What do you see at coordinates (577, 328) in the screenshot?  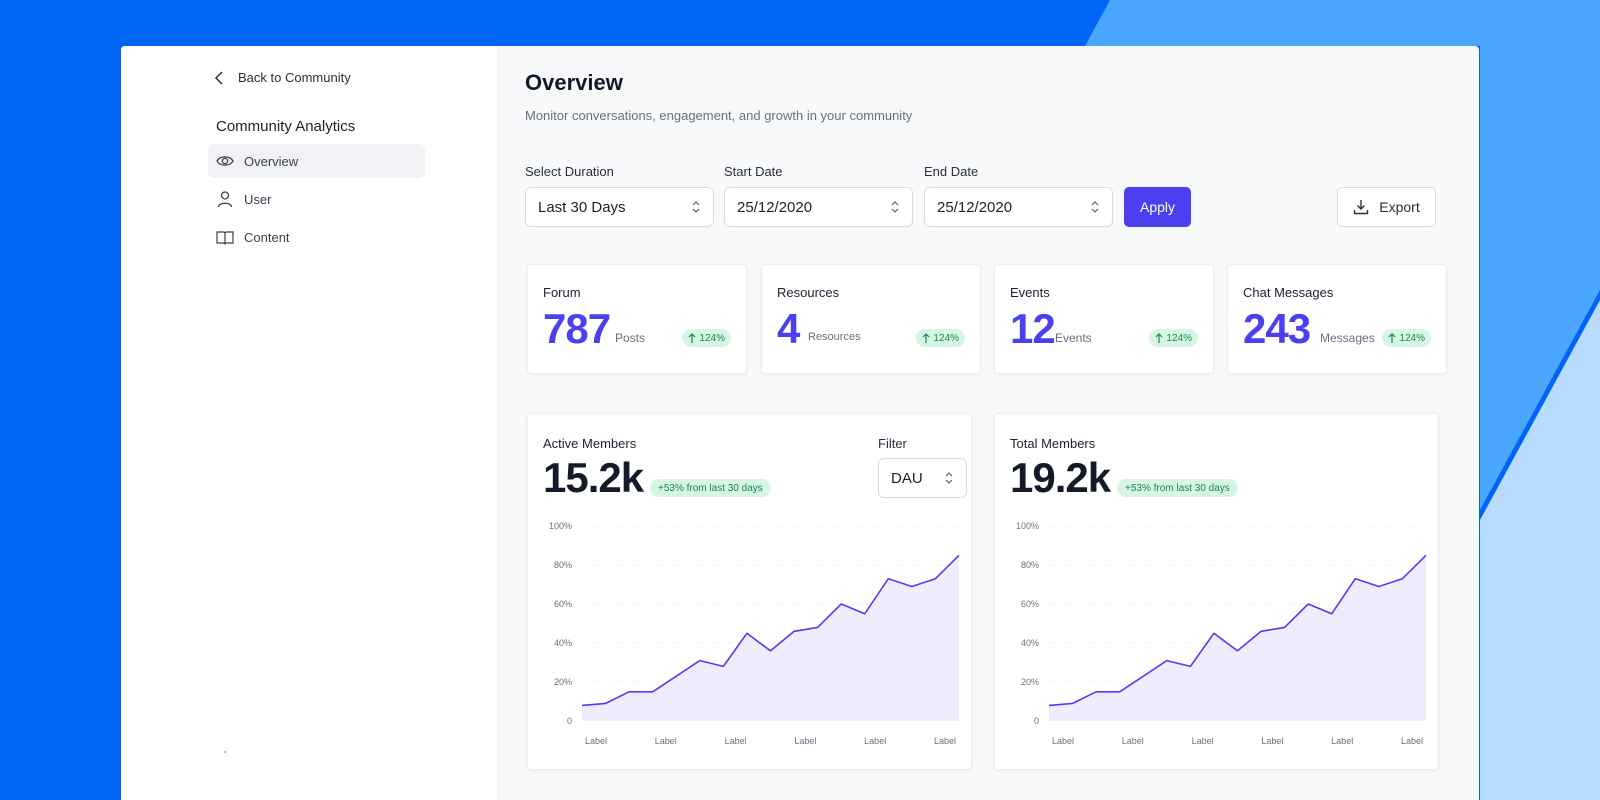 I see `stat-value: 787` at bounding box center [577, 328].